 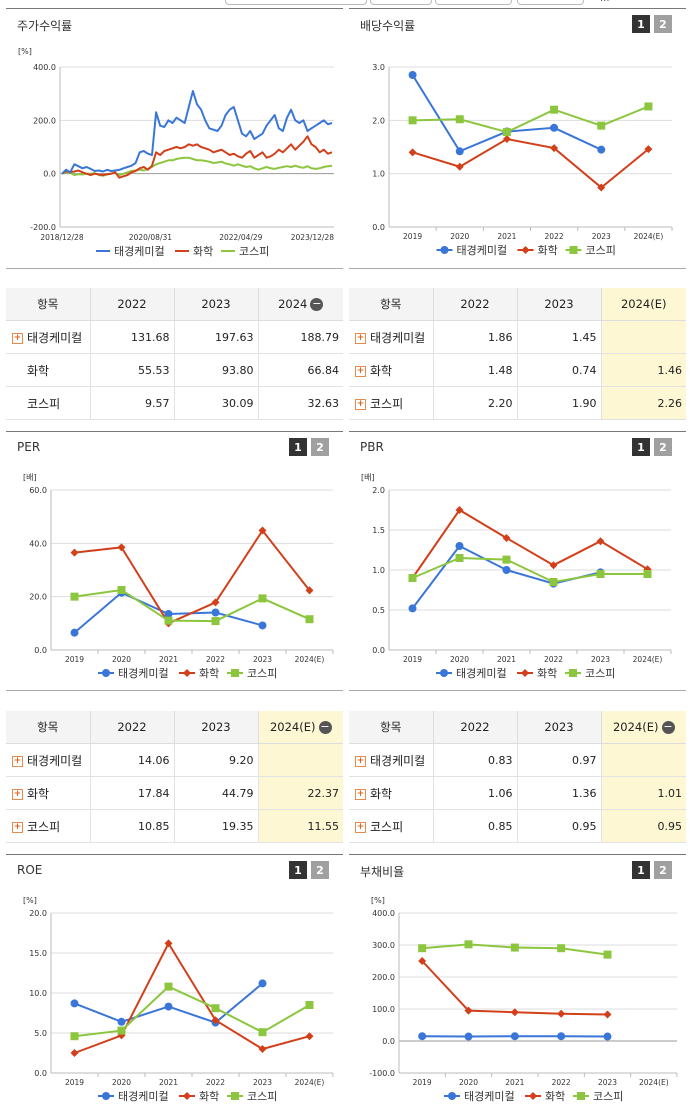 I want to click on table-cell: 9.57, so click(x=132, y=403).